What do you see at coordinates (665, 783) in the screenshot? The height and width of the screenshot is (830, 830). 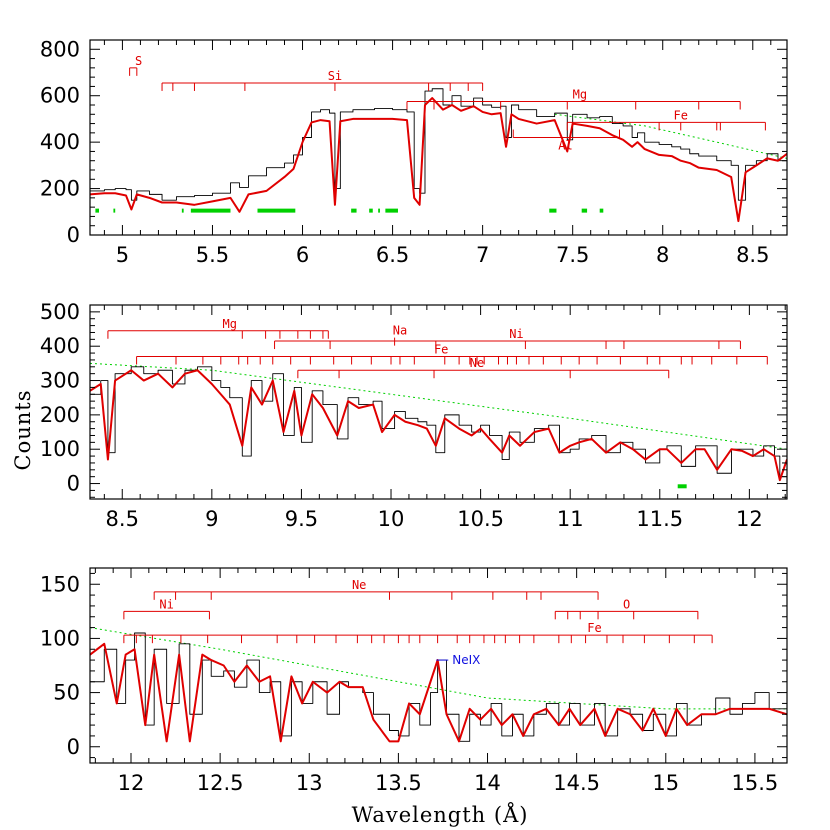 I see `x-tick-label: 15` at bounding box center [665, 783].